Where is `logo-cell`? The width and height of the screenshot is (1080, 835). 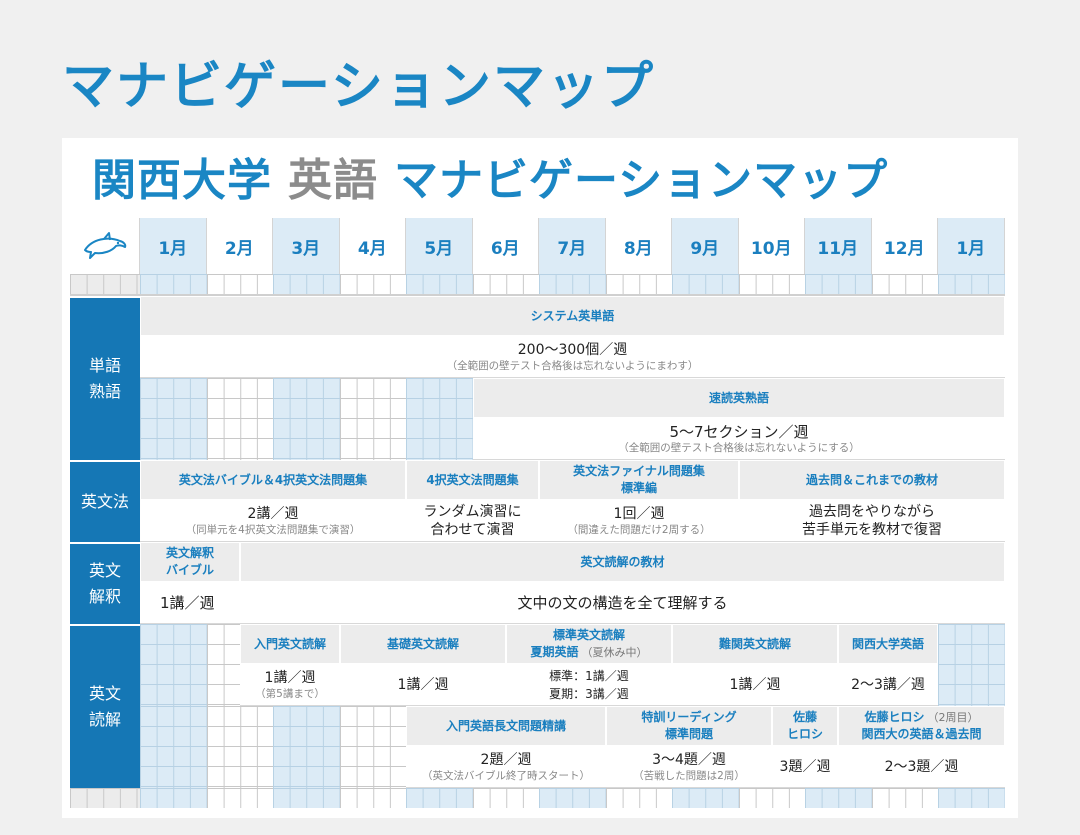
logo-cell is located at coordinates (105, 246).